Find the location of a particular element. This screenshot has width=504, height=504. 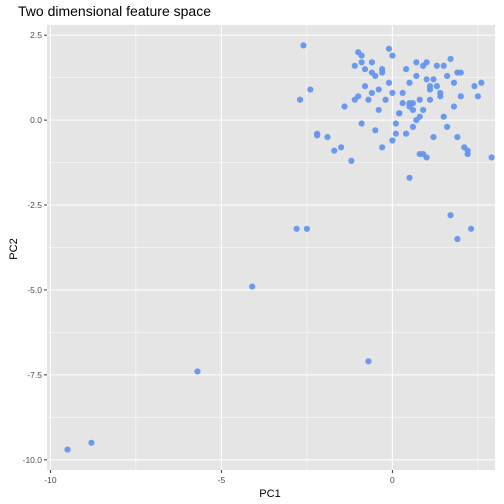

x-tick-label: -5 is located at coordinates (222, 480).